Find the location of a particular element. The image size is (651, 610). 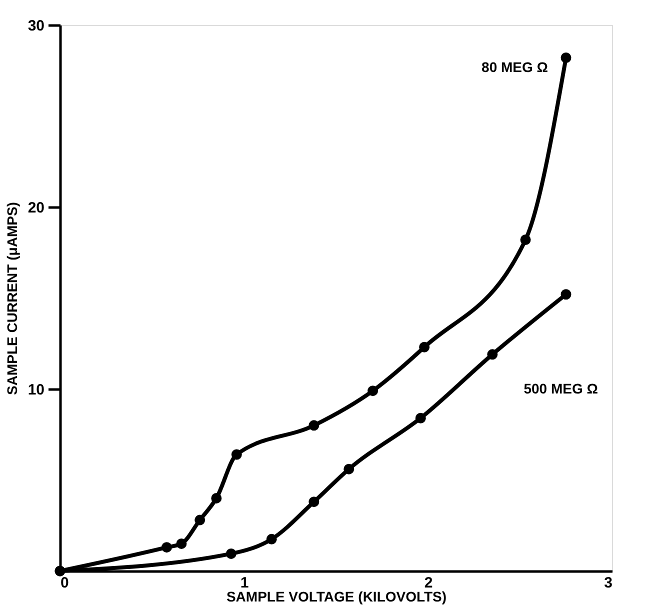

y-tick-label: 30 is located at coordinates (36, 26).